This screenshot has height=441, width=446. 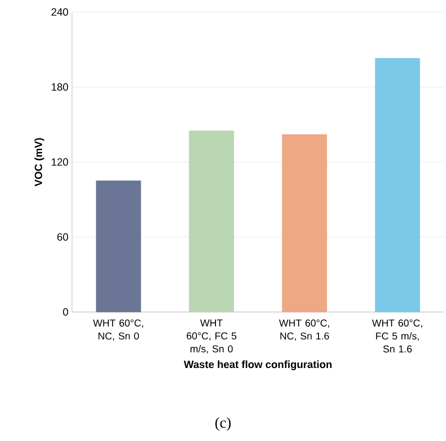 What do you see at coordinates (223, 424) in the screenshot?
I see `text: (c)` at bounding box center [223, 424].